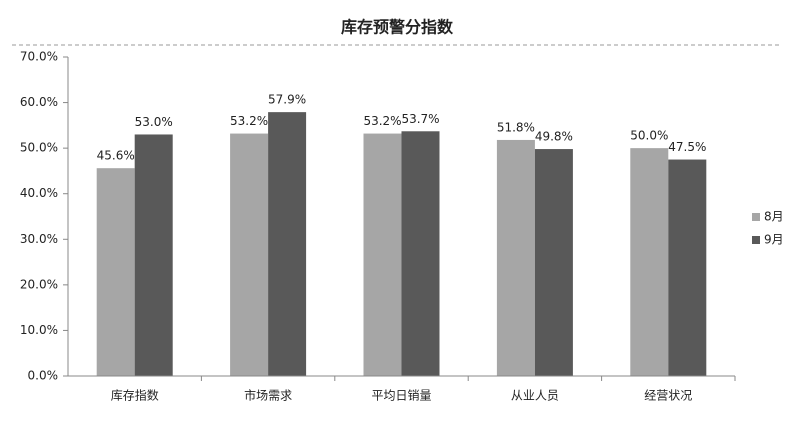 The image size is (794, 429). I want to click on y-tick-label: 30.0%, so click(39, 239).